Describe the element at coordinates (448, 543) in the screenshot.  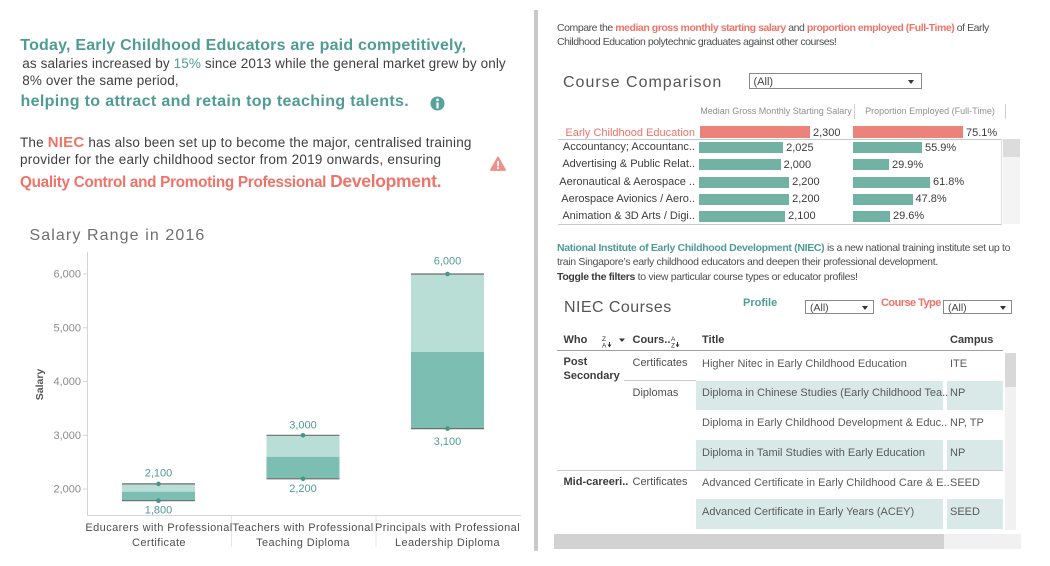
I see `svg-text: Leadership Diploma` at that location.